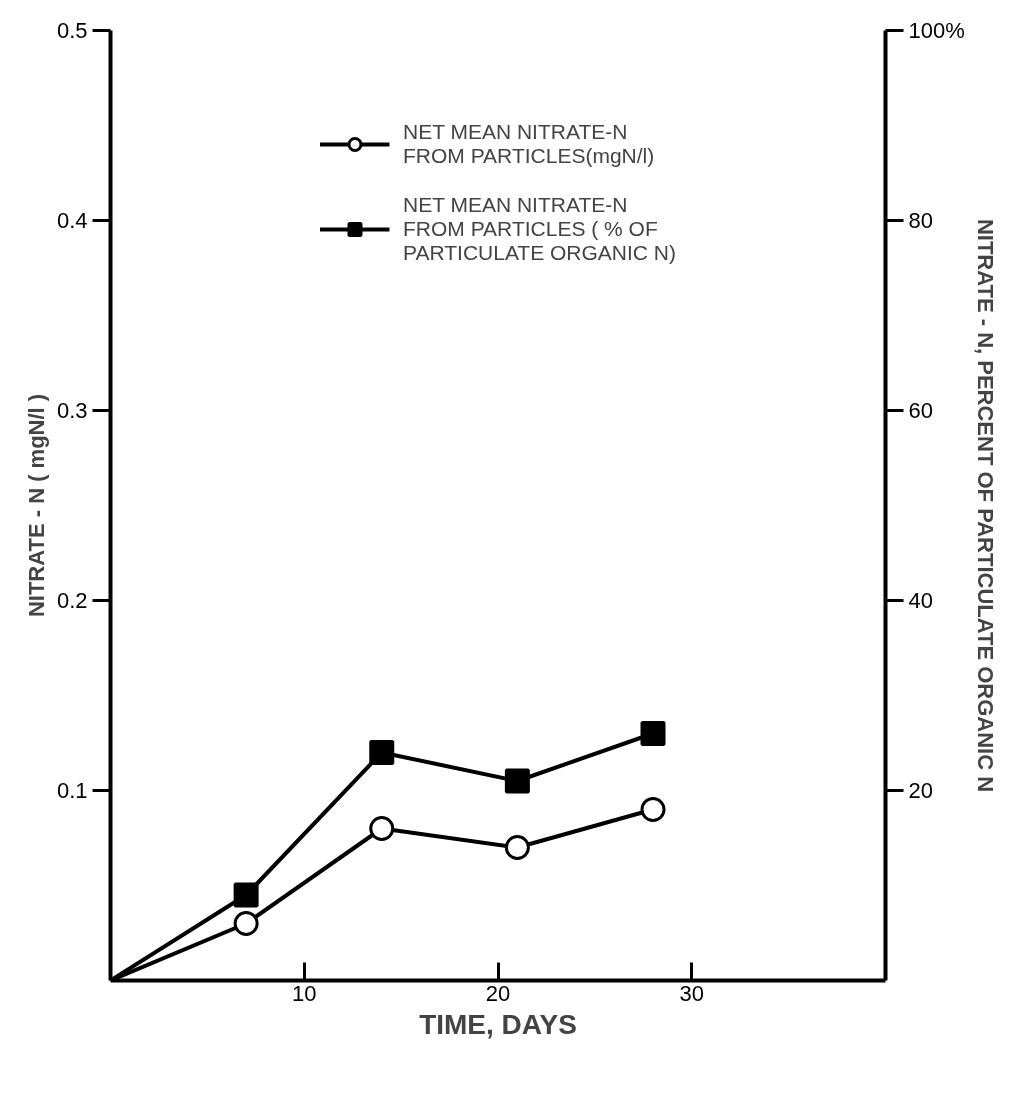 Image resolution: width=1013 pixels, height=1103 pixels. I want to click on x-tick-label: 20, so click(498, 993).